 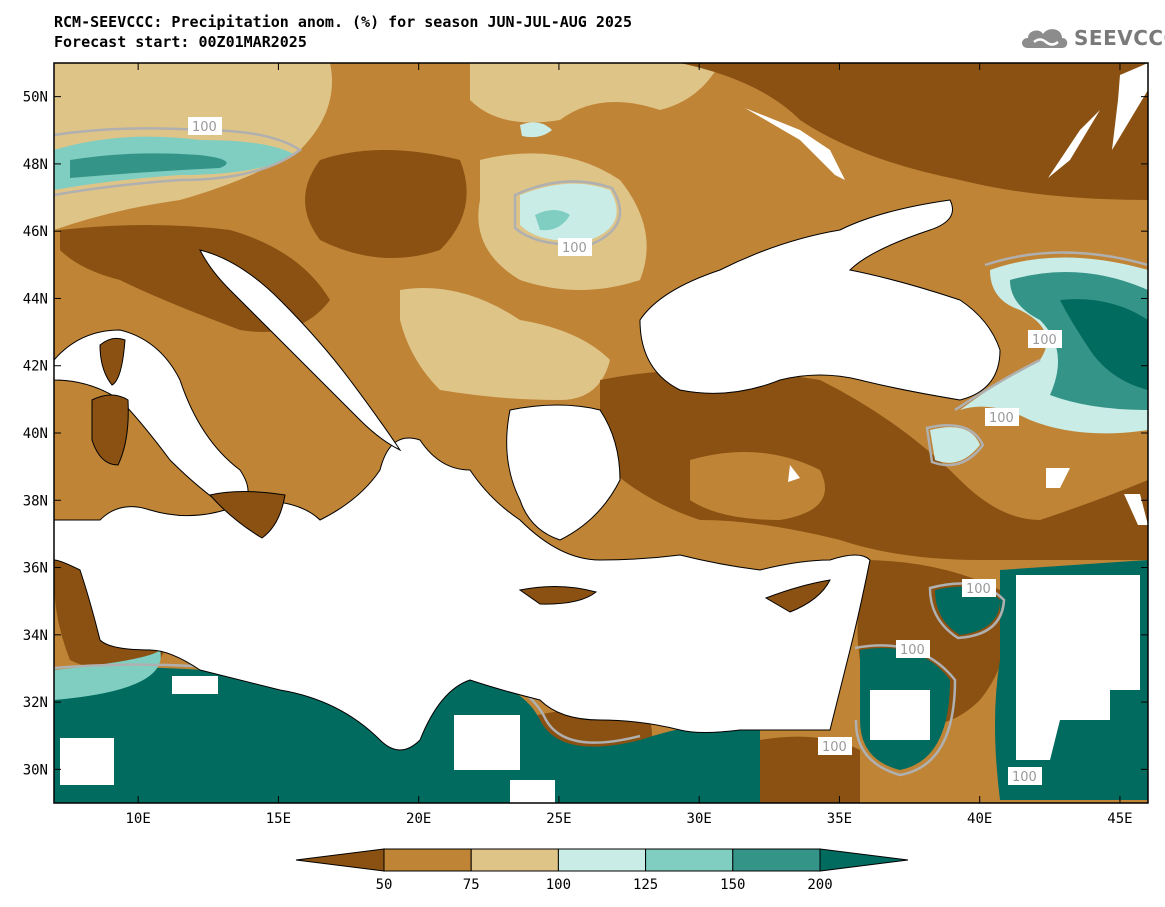 I want to click on contour-label-romania: 100, so click(x=574, y=248).